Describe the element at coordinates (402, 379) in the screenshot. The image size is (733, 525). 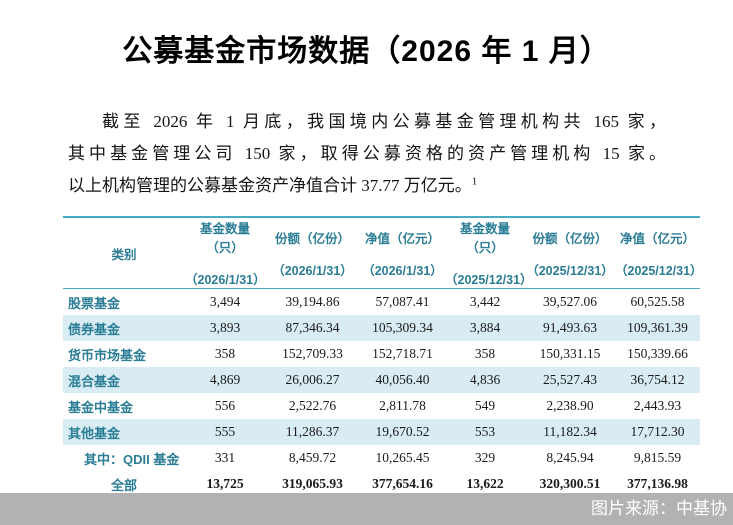
I see `cell: 40,056.40` at that location.